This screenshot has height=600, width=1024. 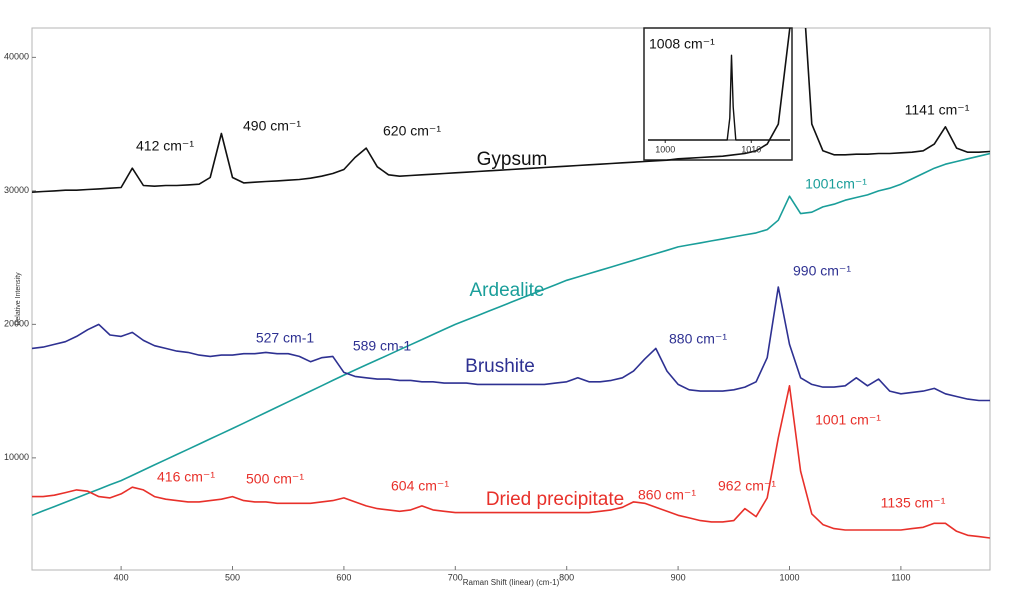 What do you see at coordinates (272, 126) in the screenshot?
I see `peak-label: 490 cm⁻¹` at bounding box center [272, 126].